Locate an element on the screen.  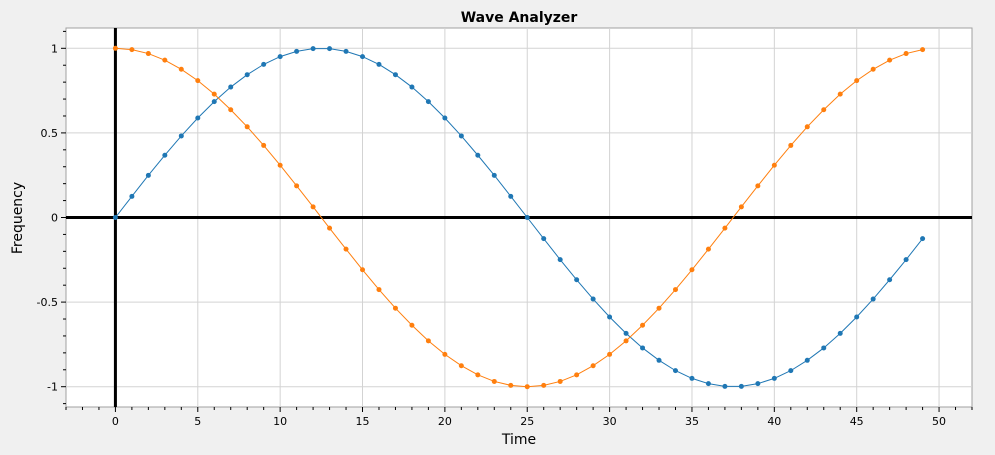
y-tick-label: 1 is located at coordinates (54, 48).